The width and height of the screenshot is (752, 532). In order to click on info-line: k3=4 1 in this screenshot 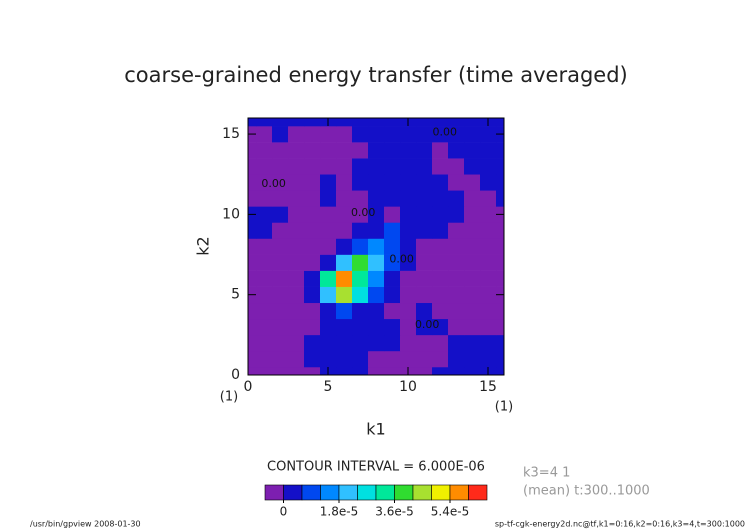, I will do `click(546, 473)`.